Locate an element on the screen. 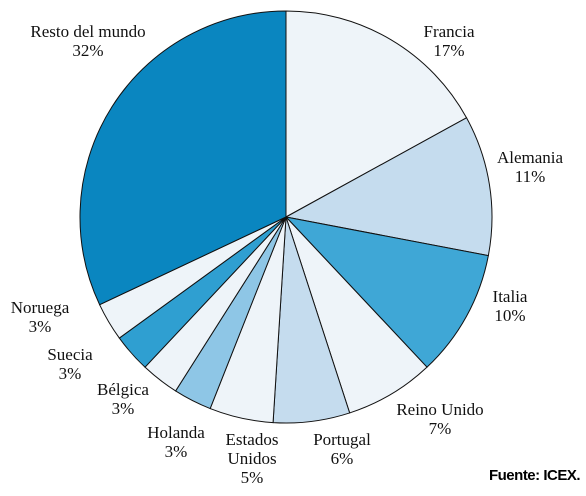  category-name: Italia is located at coordinates (510, 296).